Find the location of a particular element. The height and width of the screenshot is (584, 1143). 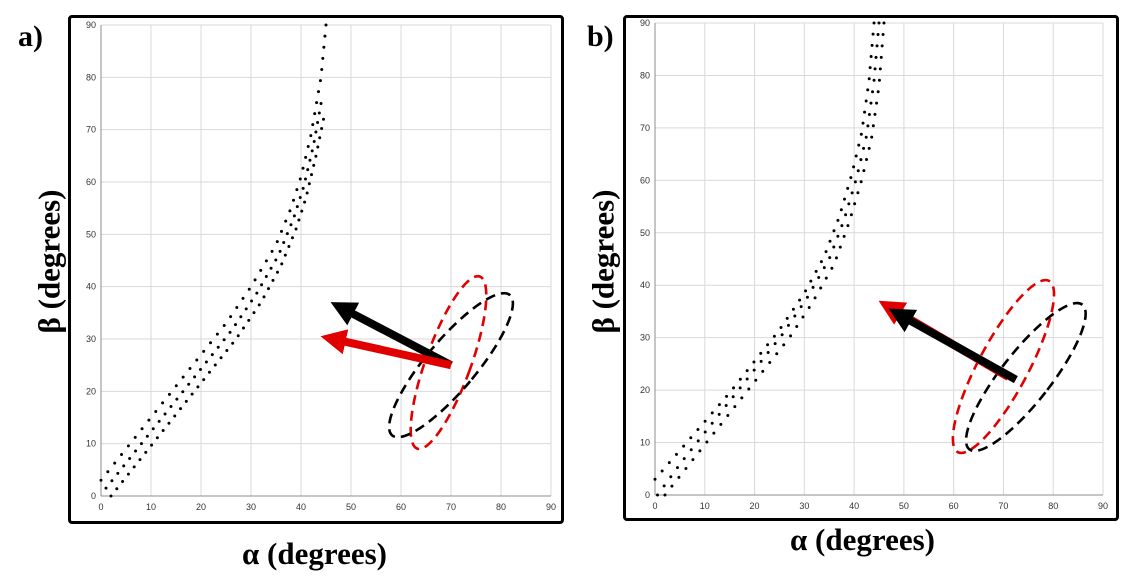

x-tick-label: 20 is located at coordinates (201, 507).